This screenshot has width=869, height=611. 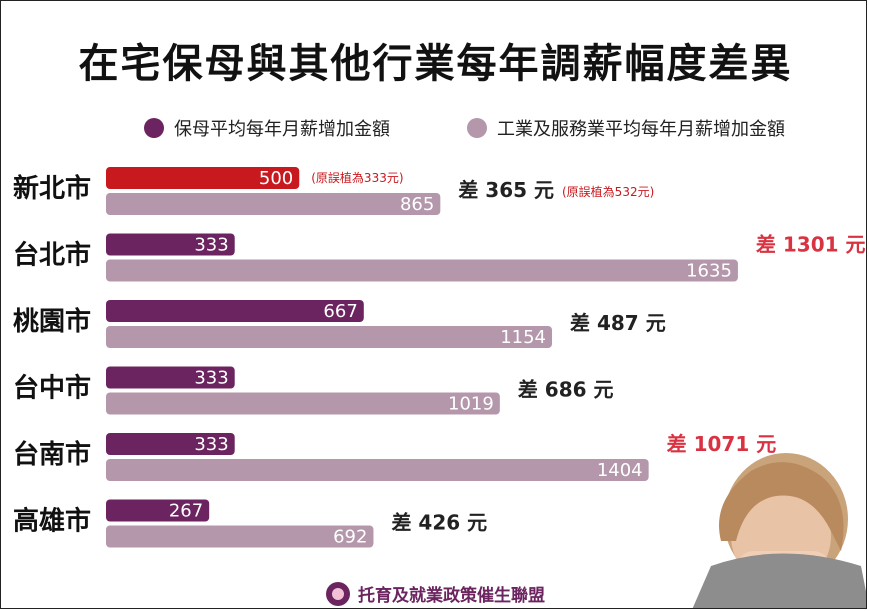 What do you see at coordinates (186, 511) in the screenshot?
I see `nanny-value-label: 267` at bounding box center [186, 511].